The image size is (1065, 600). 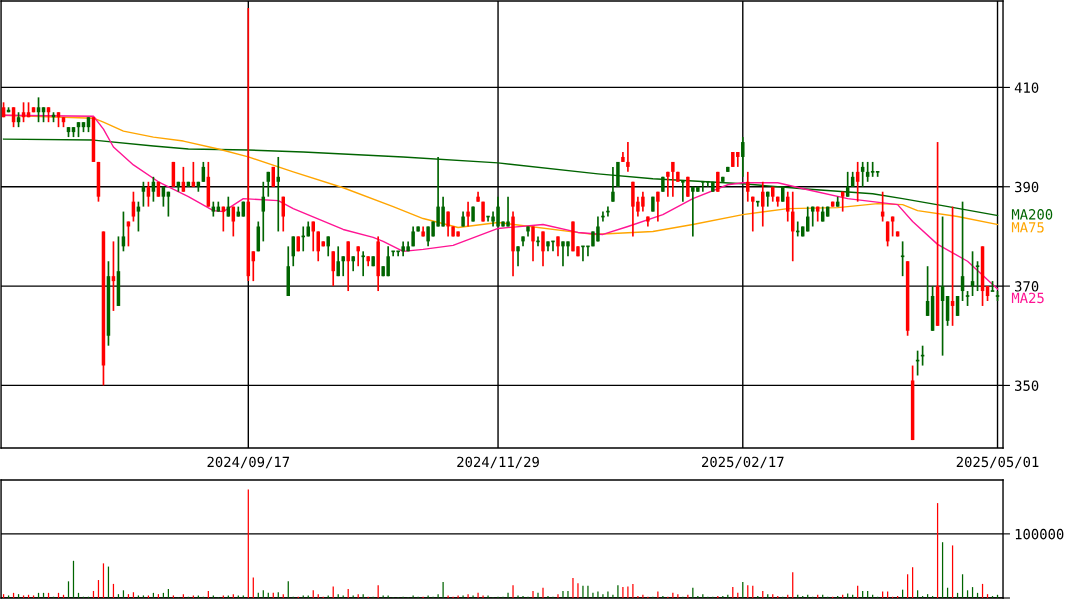 What do you see at coordinates (498, 462) in the screenshot?
I see `x-tick-label: 2024/11/29` at bounding box center [498, 462].